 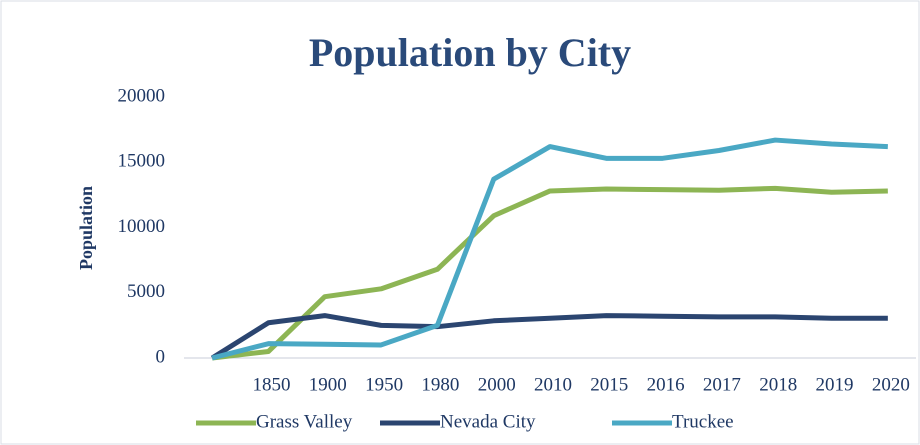 What do you see at coordinates (86, 228) in the screenshot?
I see `y-axis-title: Population` at bounding box center [86, 228].